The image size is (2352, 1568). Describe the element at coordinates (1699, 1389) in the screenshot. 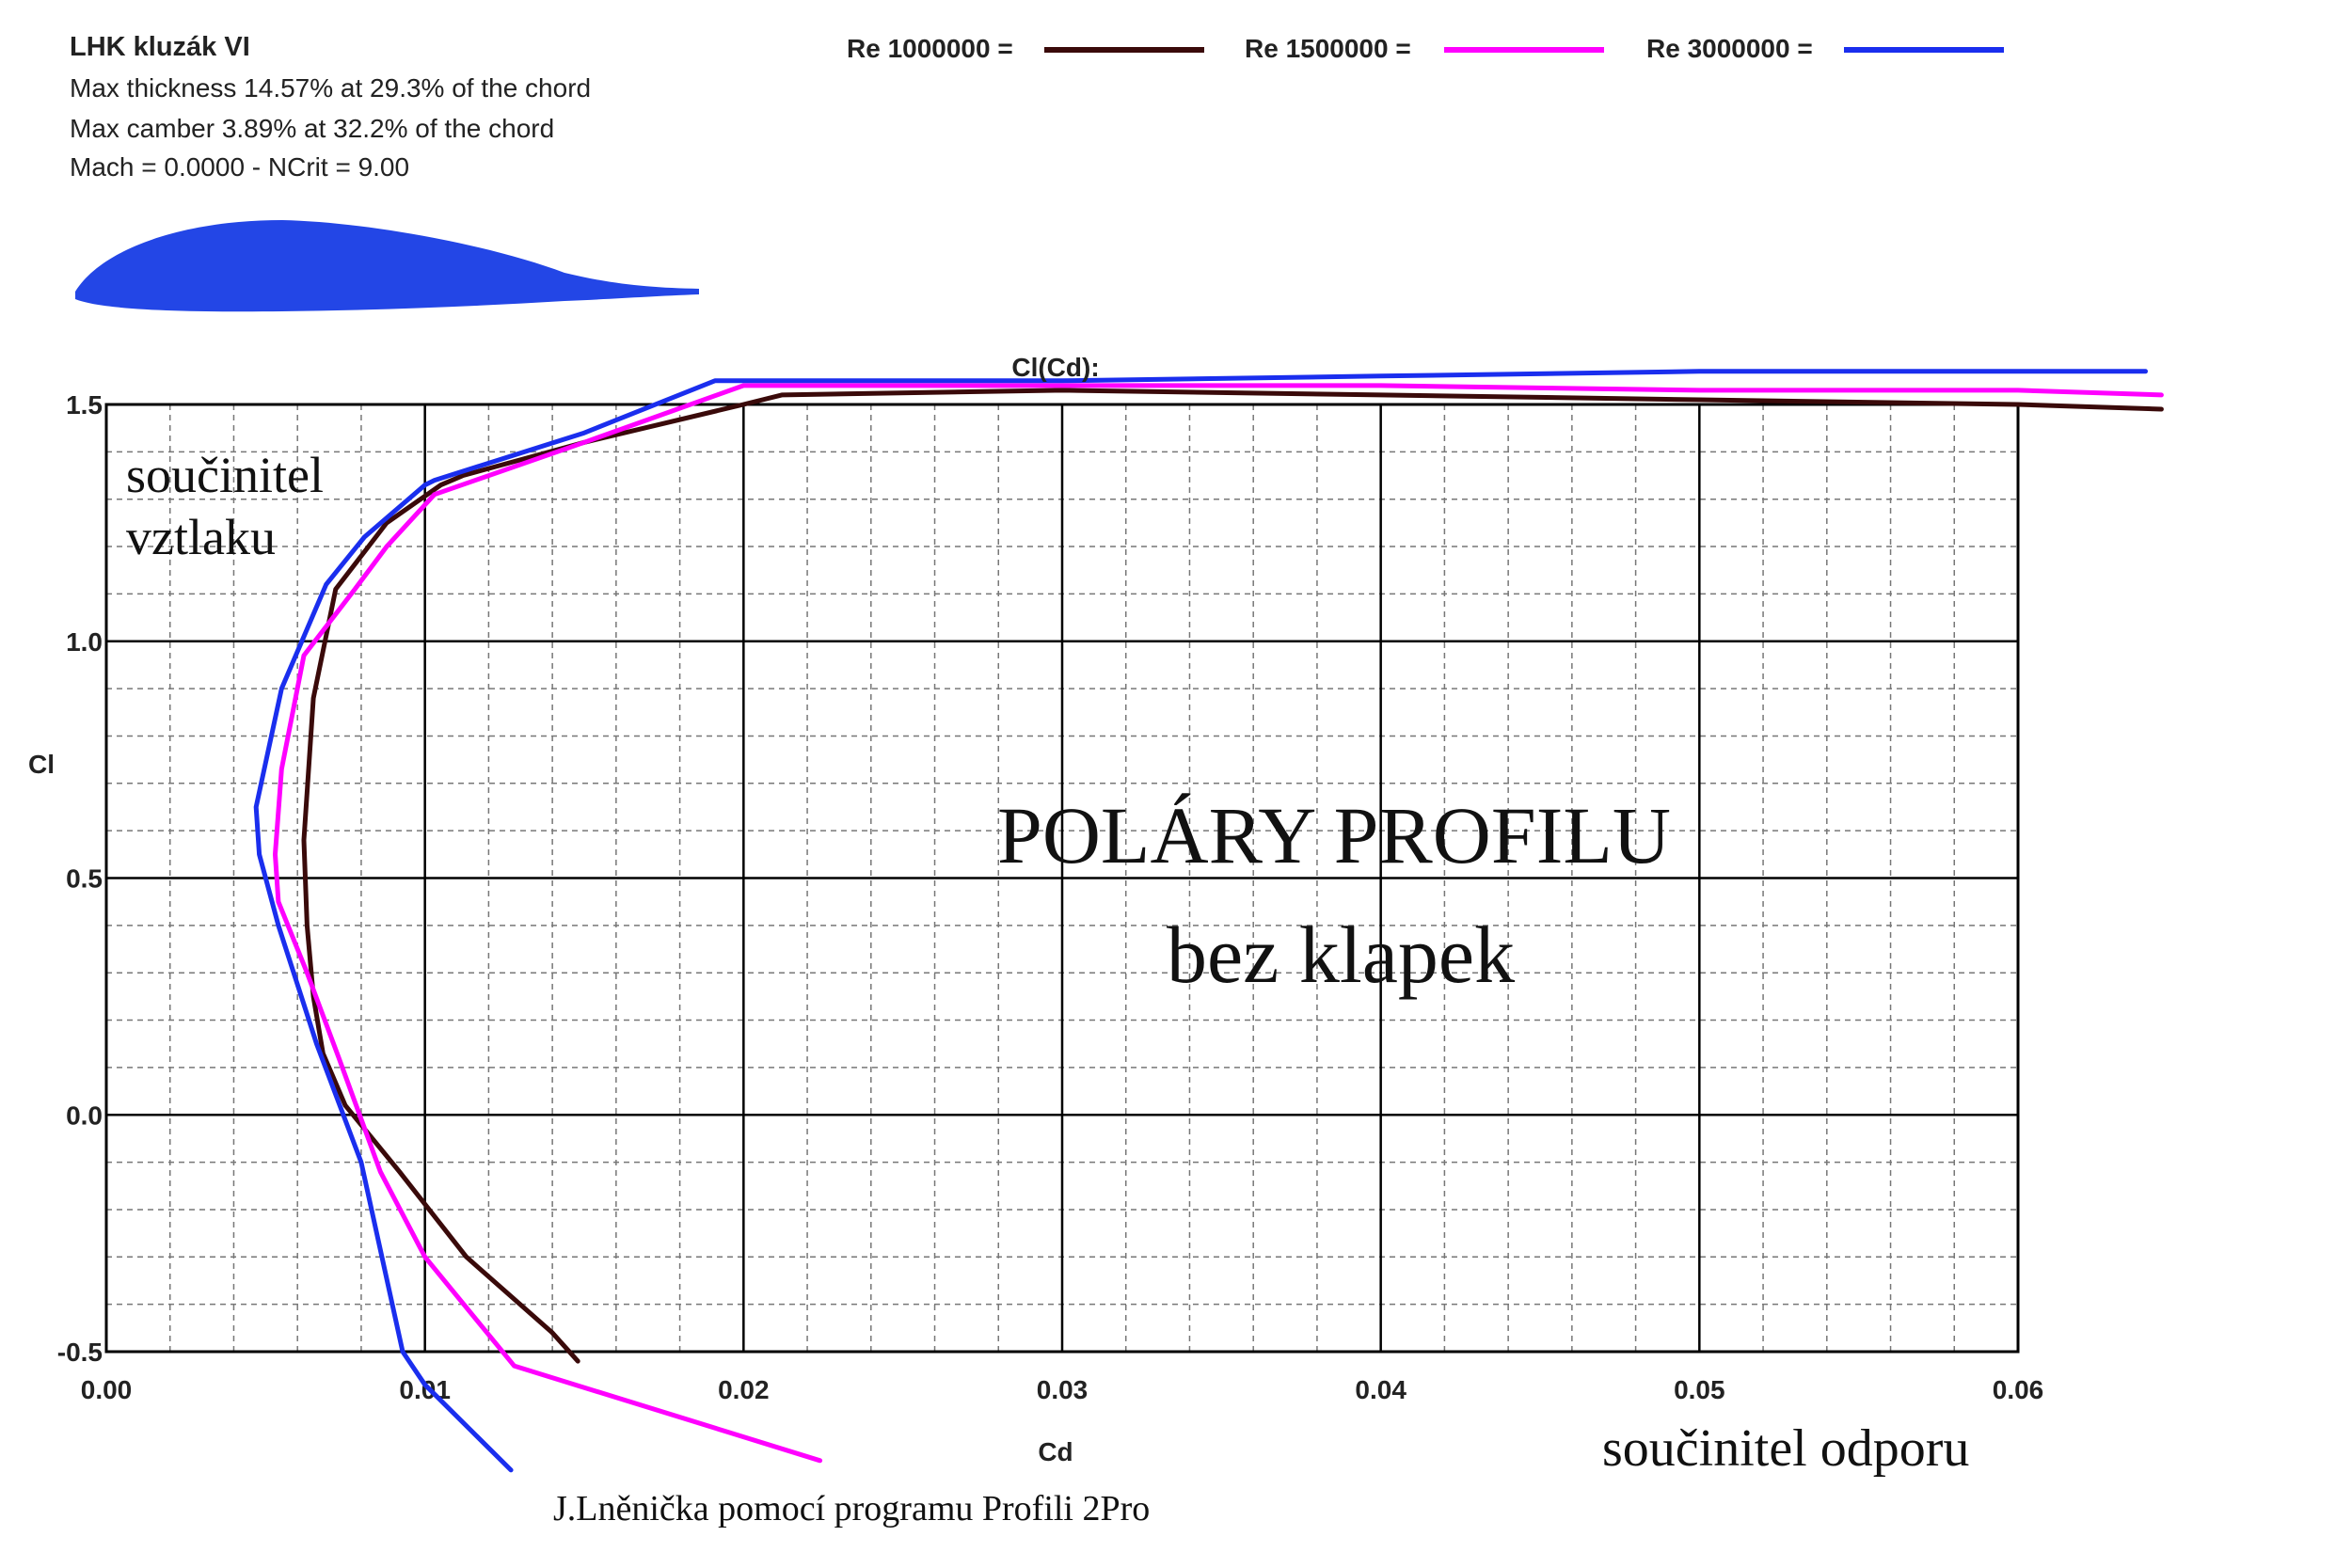

I see `x-tick-label: 0.05` at that location.